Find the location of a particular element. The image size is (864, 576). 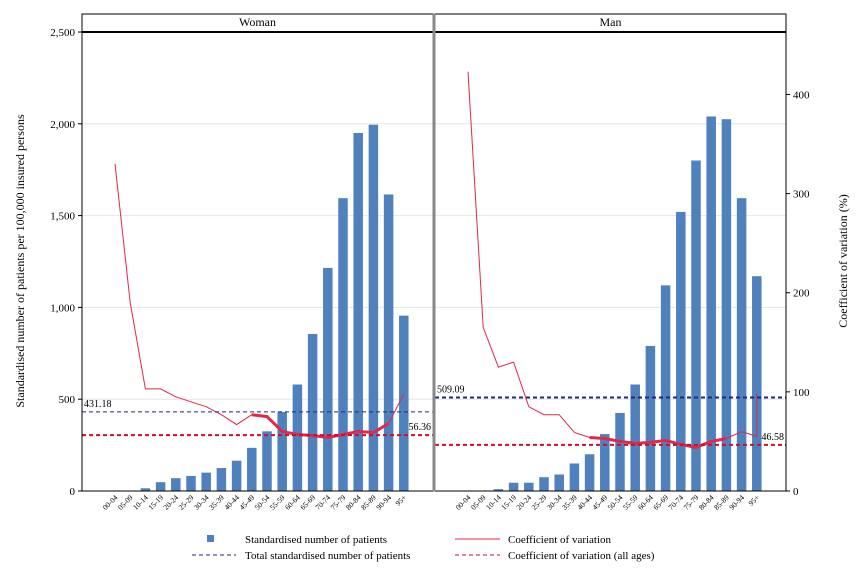

y-right-tick-label: 300 is located at coordinates (801, 195).